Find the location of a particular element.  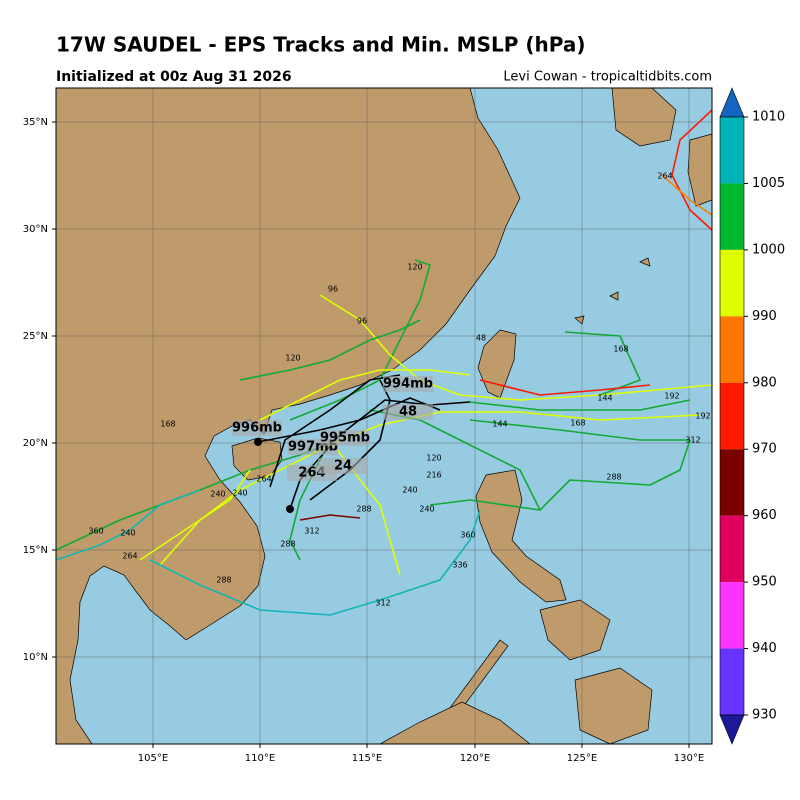

colorbar-label: 970 is located at coordinates (764, 449).